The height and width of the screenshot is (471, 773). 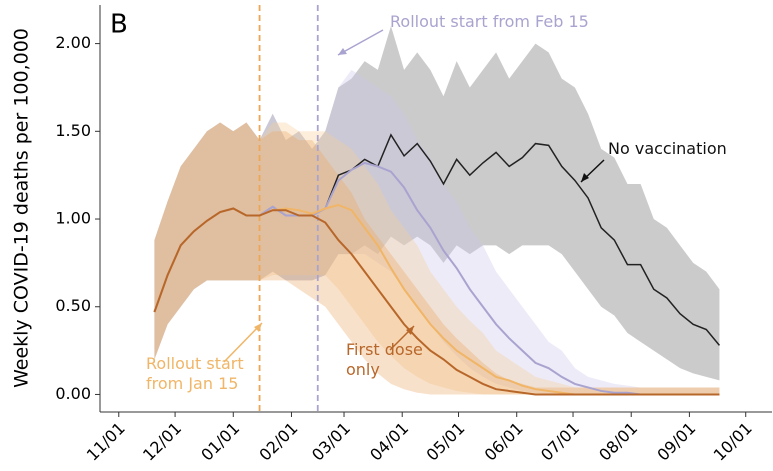 I want to click on annotation: First dose only, so click(x=384, y=359).